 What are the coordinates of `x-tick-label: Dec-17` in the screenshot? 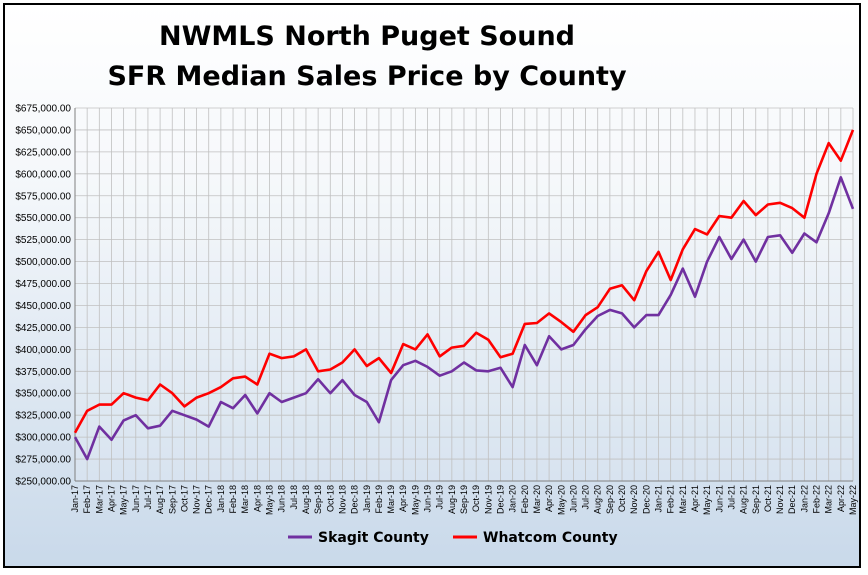 It's located at (209, 499).